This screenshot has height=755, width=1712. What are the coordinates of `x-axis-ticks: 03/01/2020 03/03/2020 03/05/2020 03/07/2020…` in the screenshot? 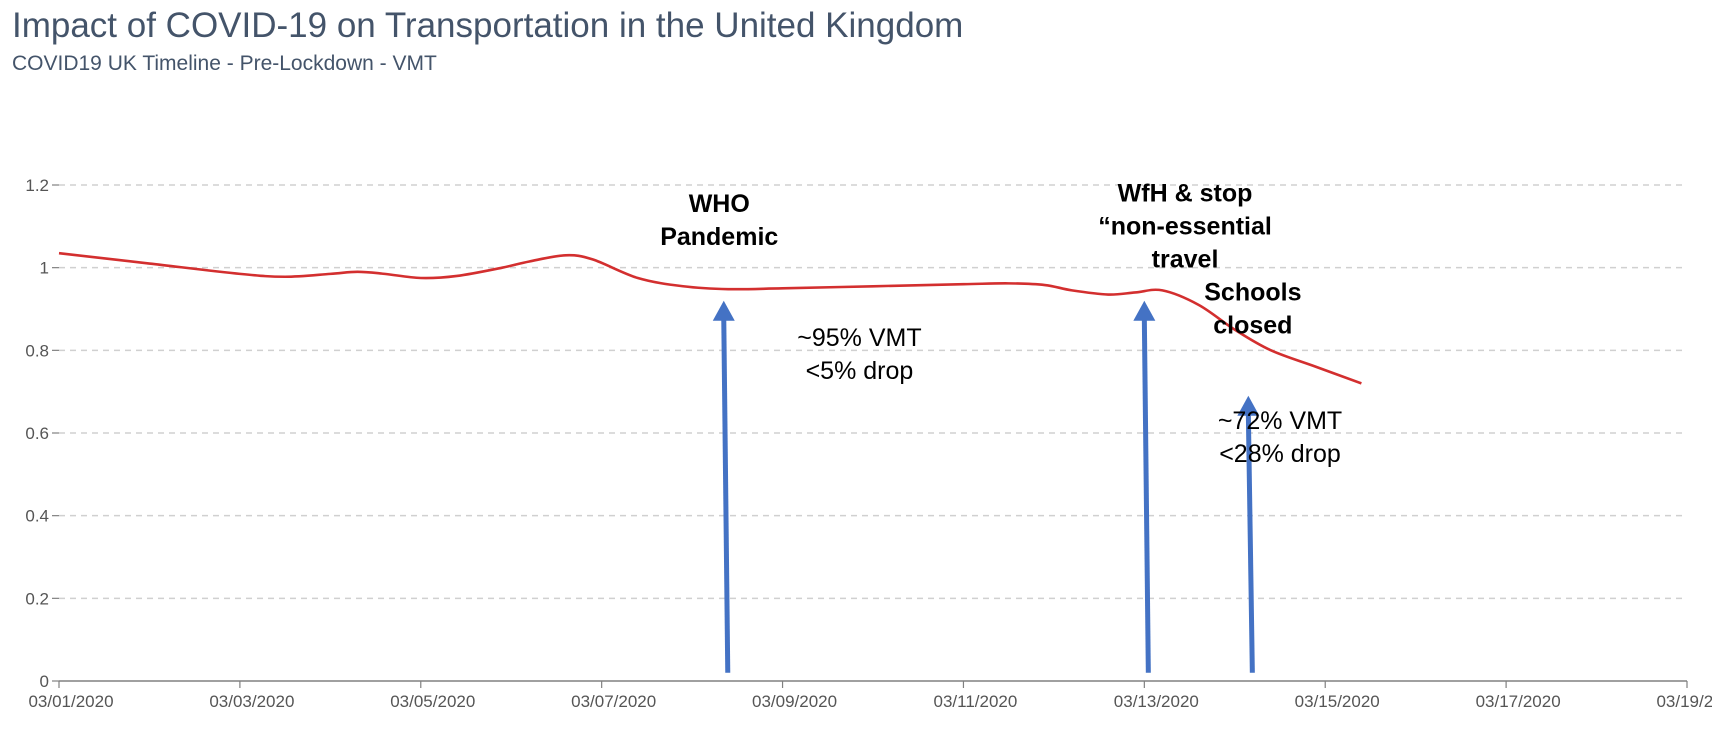 It's located at (870, 696).